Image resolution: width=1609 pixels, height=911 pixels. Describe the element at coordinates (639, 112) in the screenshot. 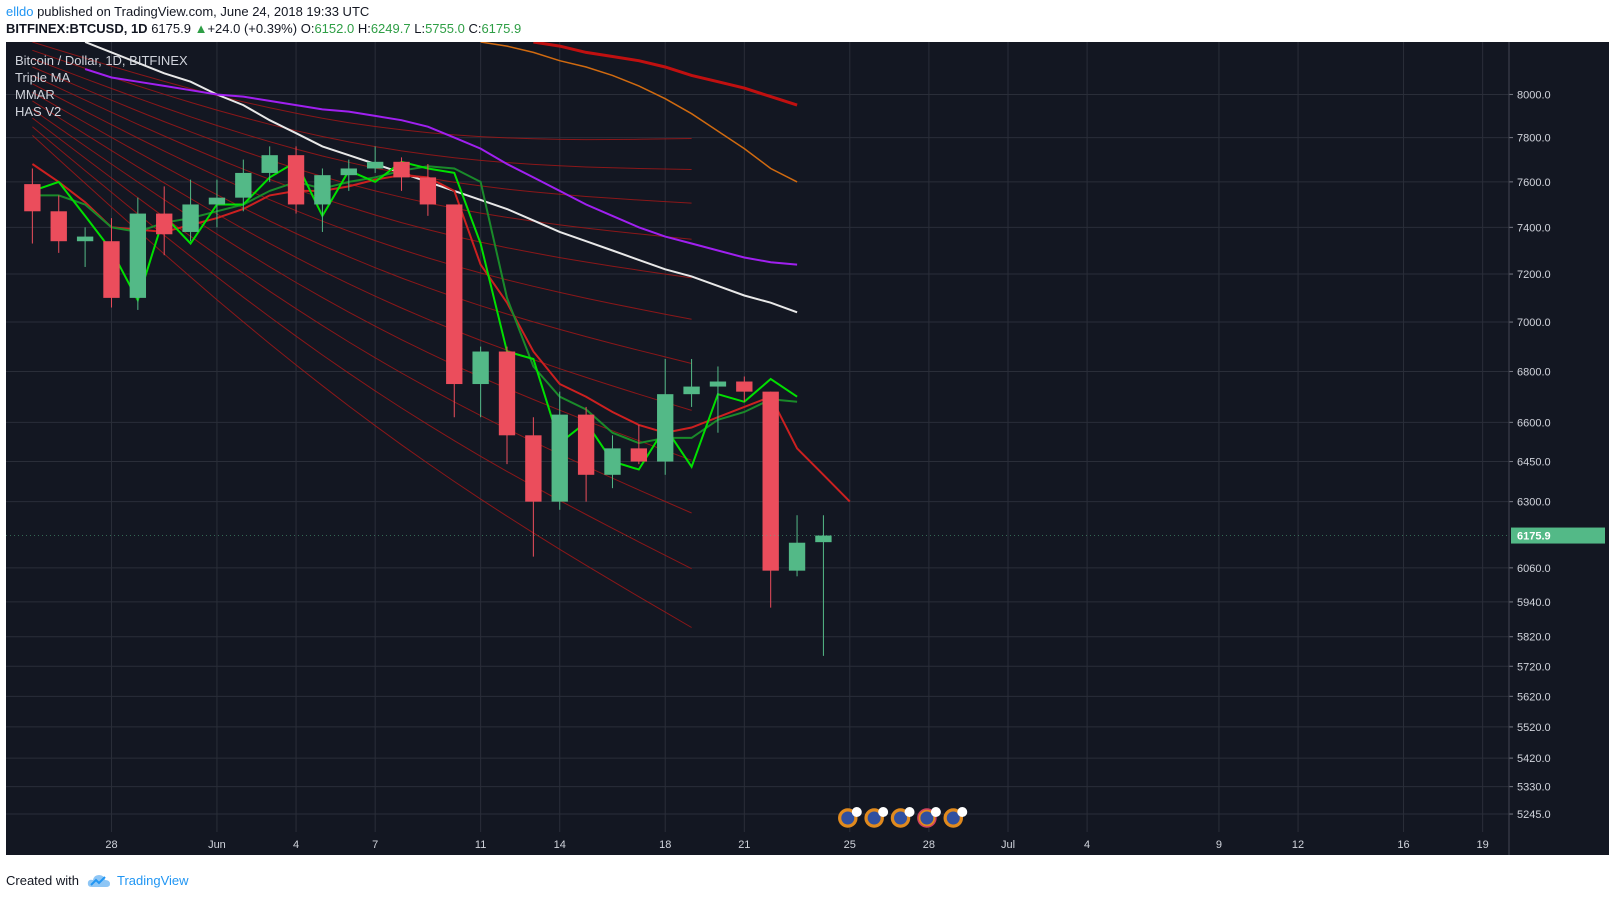

I see `orange-ma-line` at that location.